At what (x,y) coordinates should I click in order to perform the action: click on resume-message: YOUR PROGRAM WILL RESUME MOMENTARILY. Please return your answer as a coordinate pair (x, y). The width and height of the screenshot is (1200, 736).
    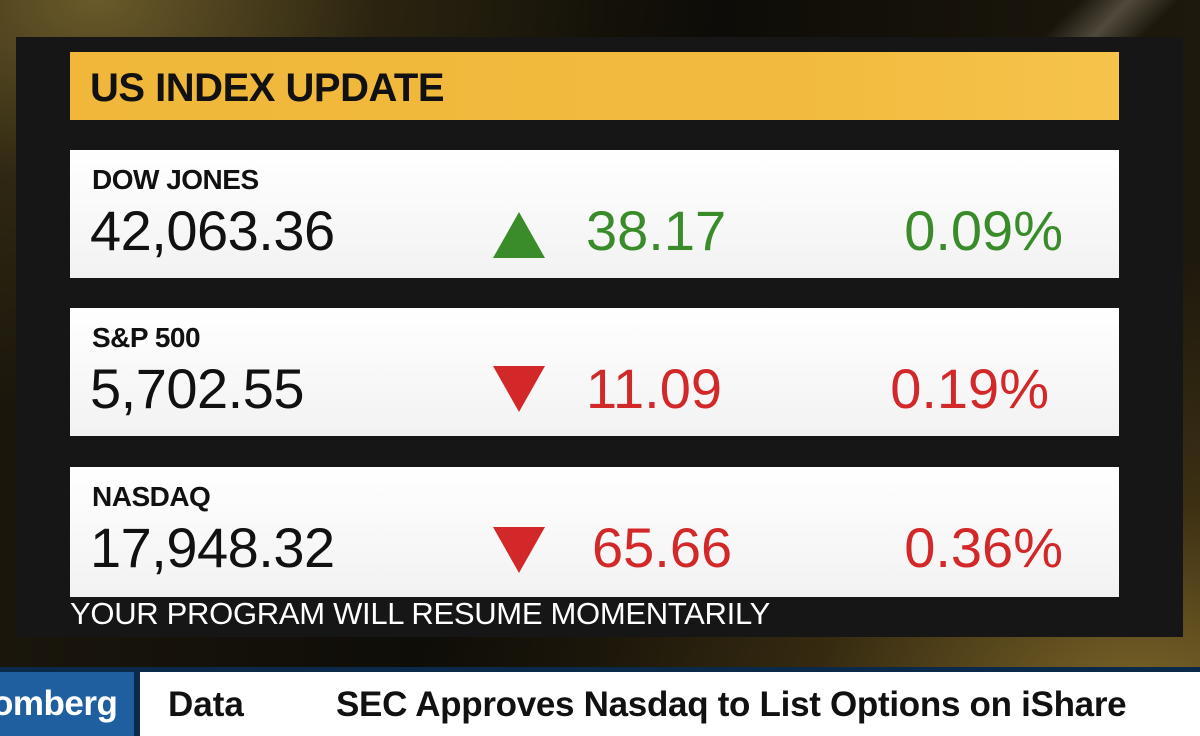
    Looking at the image, I should click on (420, 613).